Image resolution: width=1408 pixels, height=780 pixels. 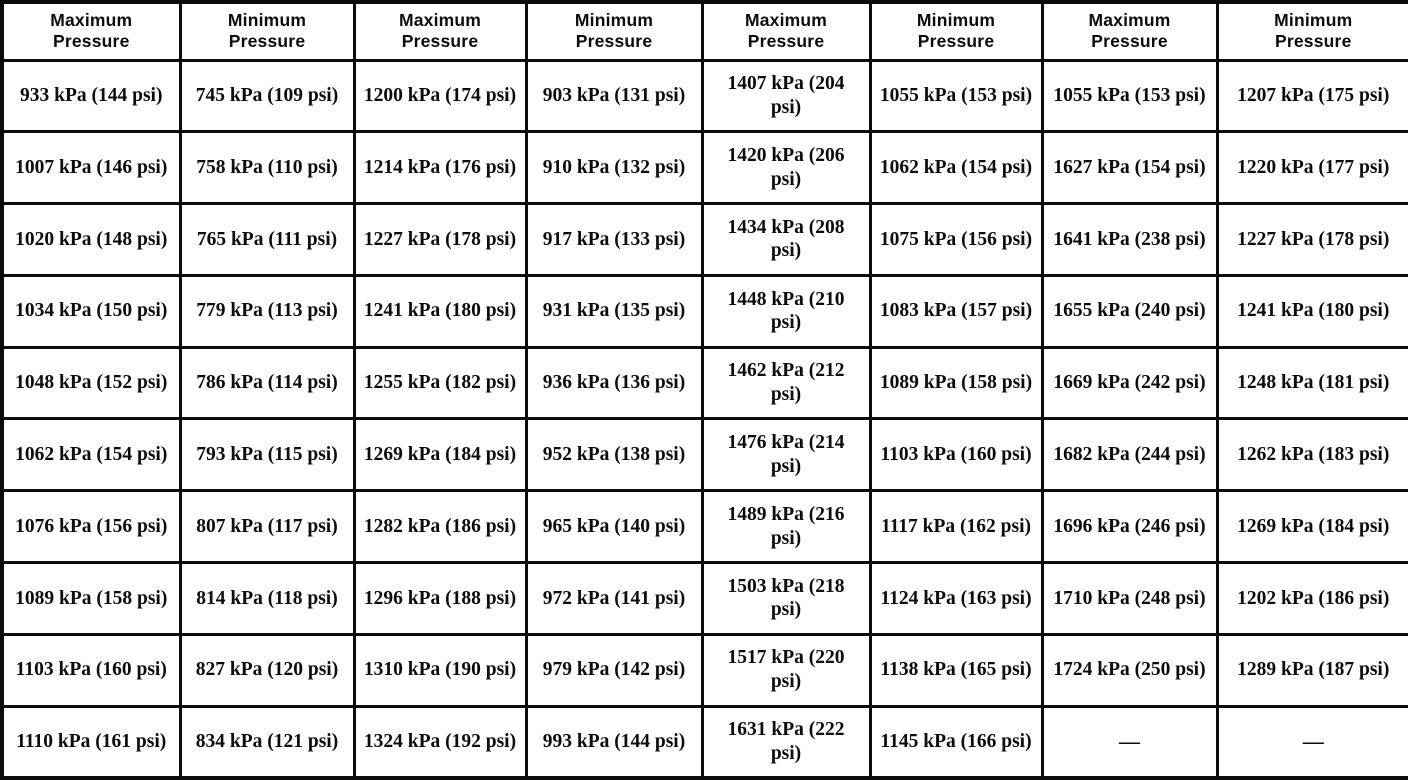 I want to click on table-cell: 1641 kPa (238 psi), so click(x=1129, y=239).